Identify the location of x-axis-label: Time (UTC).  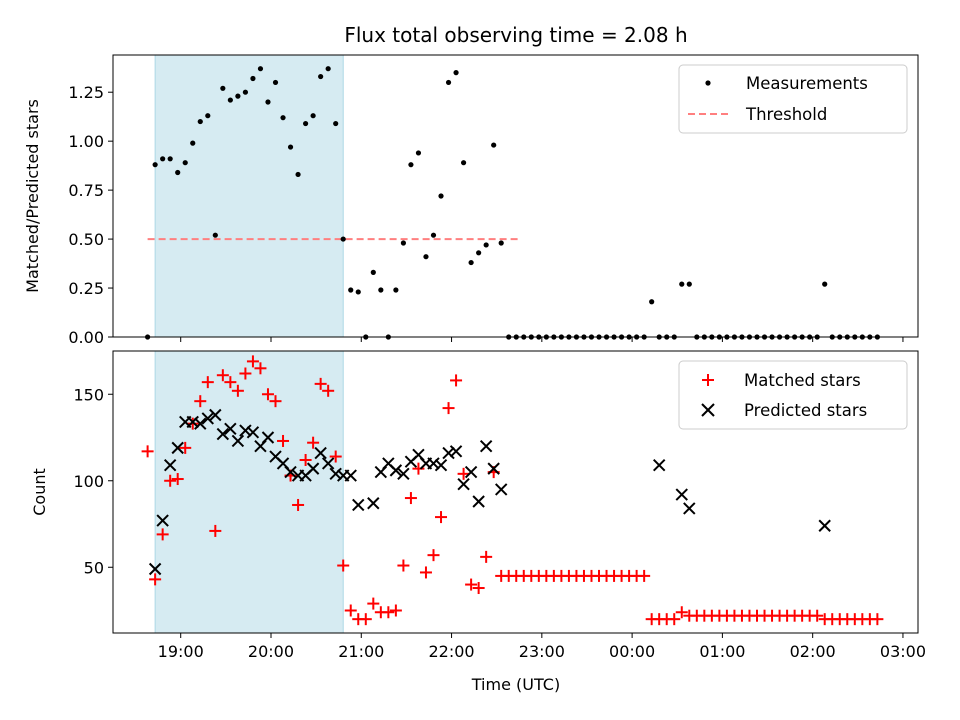
(515, 684).